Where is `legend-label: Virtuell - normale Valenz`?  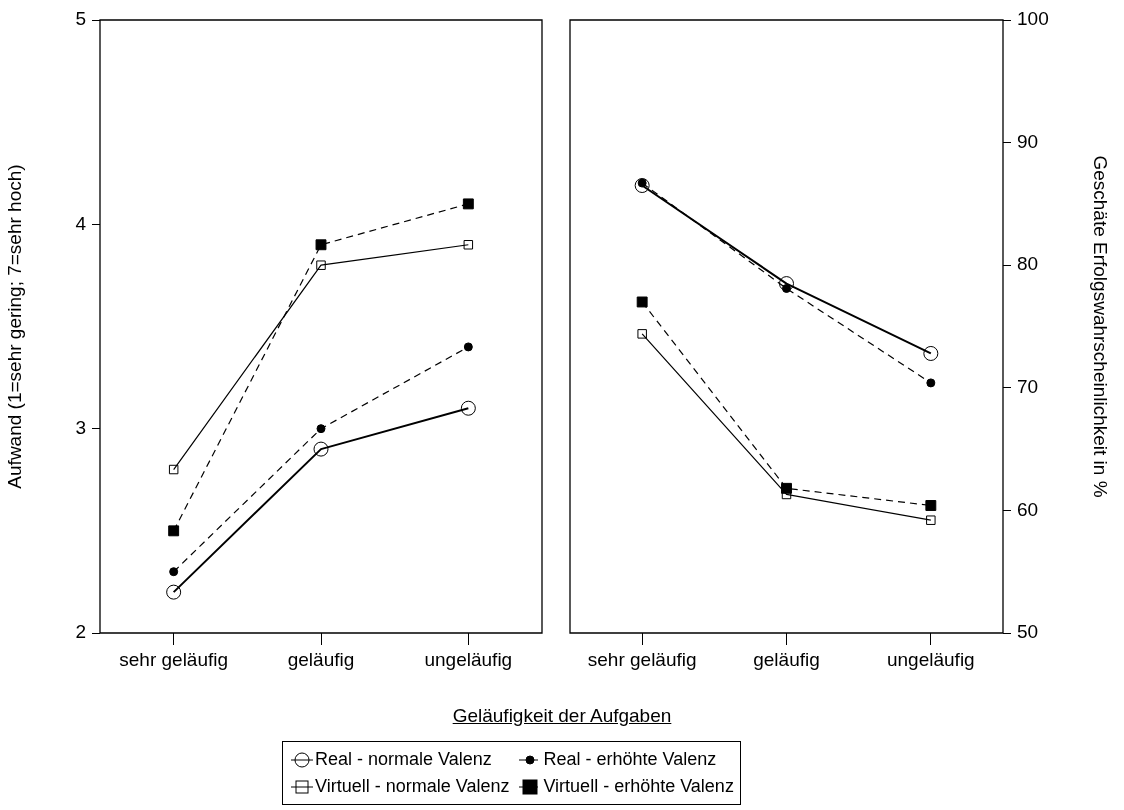 legend-label: Virtuell - normale Valenz is located at coordinates (412, 786).